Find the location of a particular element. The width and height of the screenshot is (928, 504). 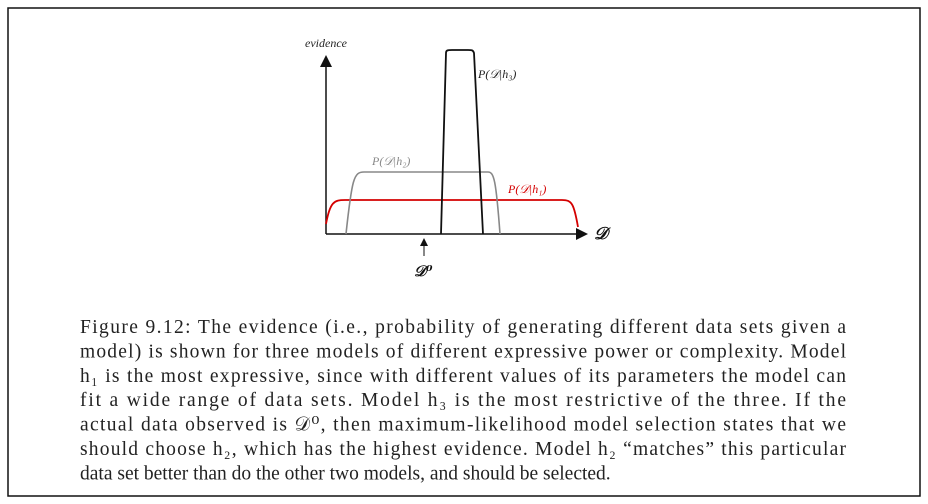

axis-label: evidence is located at coordinates (326, 43).